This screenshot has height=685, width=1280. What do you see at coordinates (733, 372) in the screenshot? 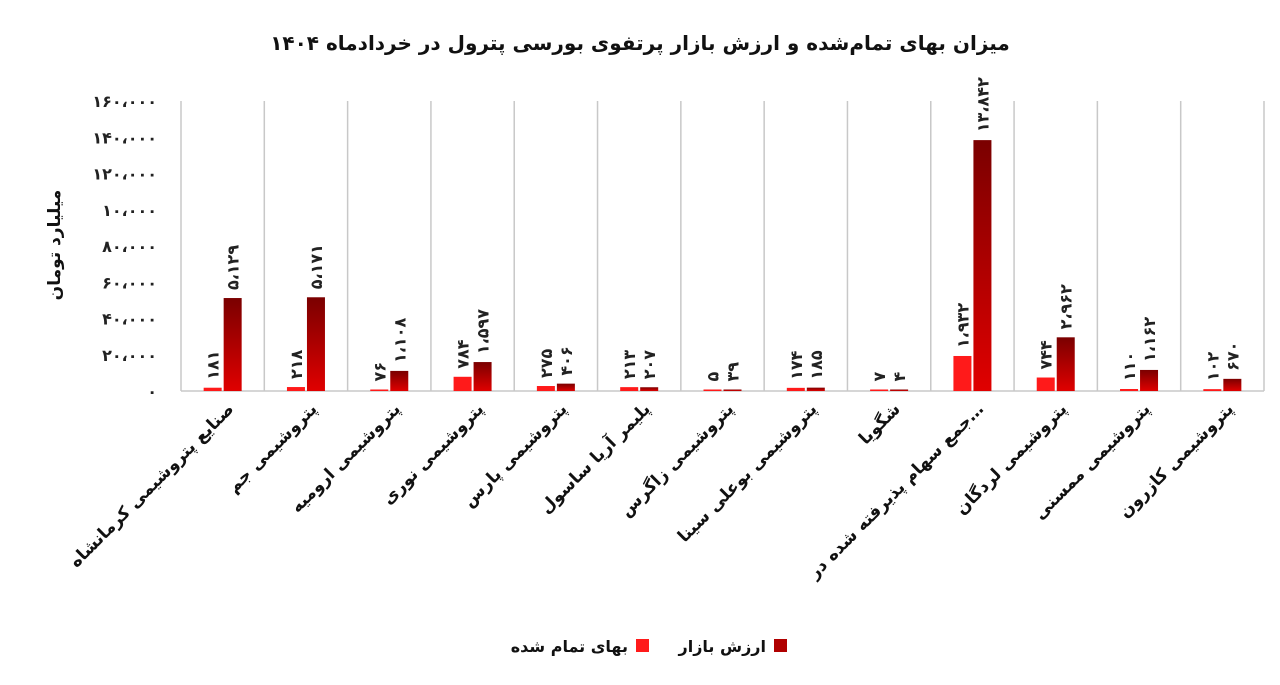
I see `data-label: ۳۹` at bounding box center [733, 372].